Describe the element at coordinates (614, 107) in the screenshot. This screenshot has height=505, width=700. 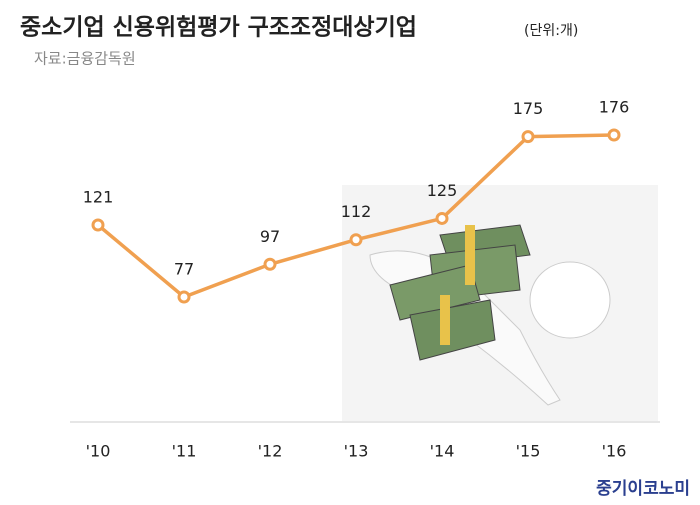
I see `value-label: 176` at that location.